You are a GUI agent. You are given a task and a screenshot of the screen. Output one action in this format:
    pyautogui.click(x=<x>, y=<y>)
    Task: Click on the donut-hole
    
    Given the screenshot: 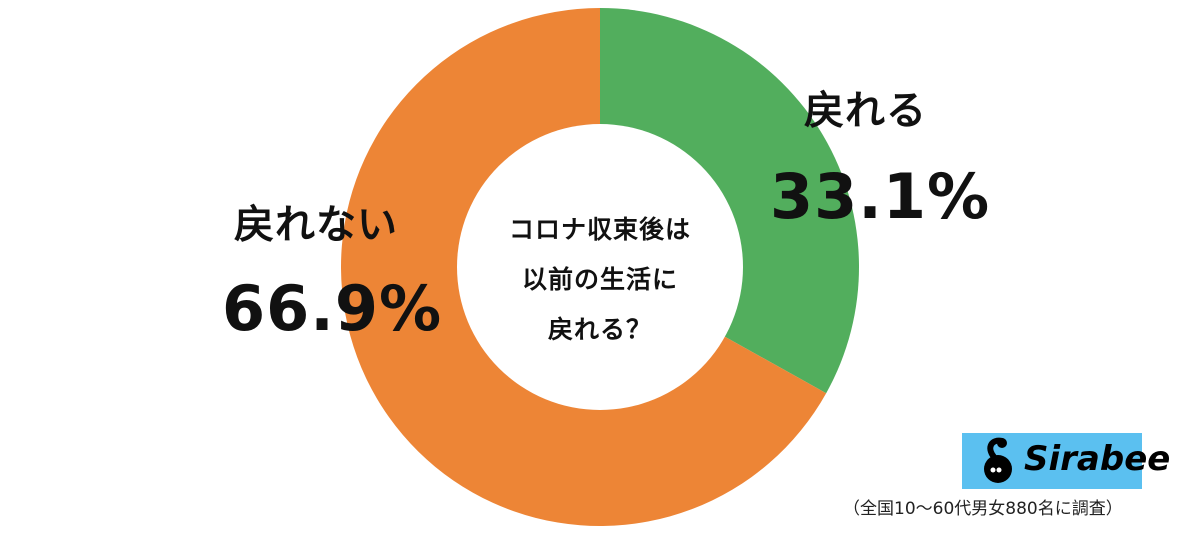 What is the action you would take?
    pyautogui.click(x=600, y=267)
    